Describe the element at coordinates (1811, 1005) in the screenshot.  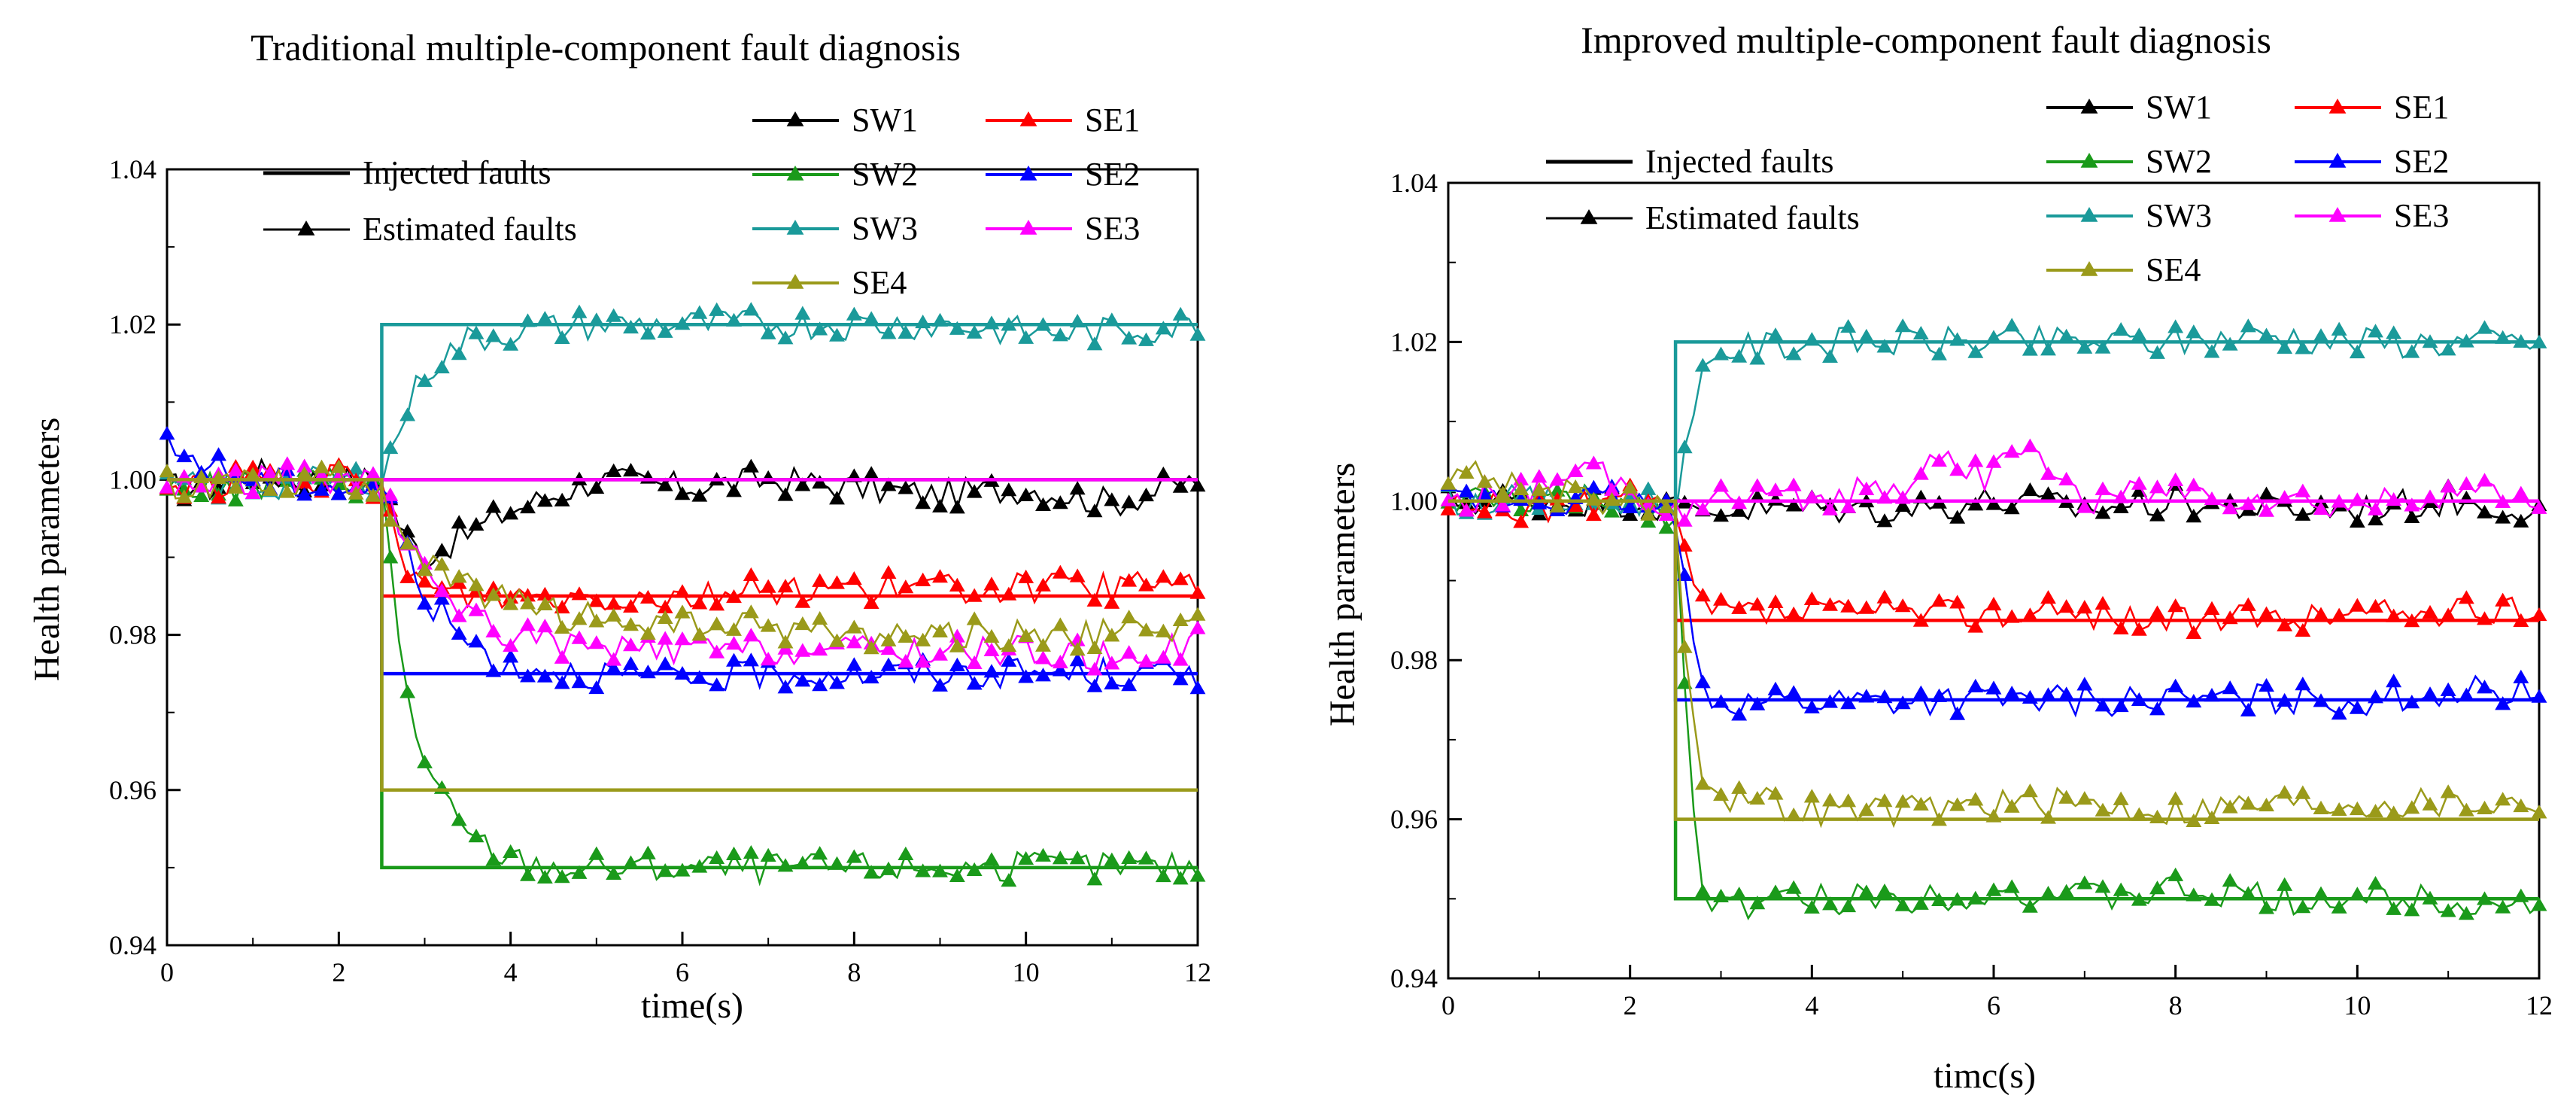
I see `x-tick-label: 4` at that location.